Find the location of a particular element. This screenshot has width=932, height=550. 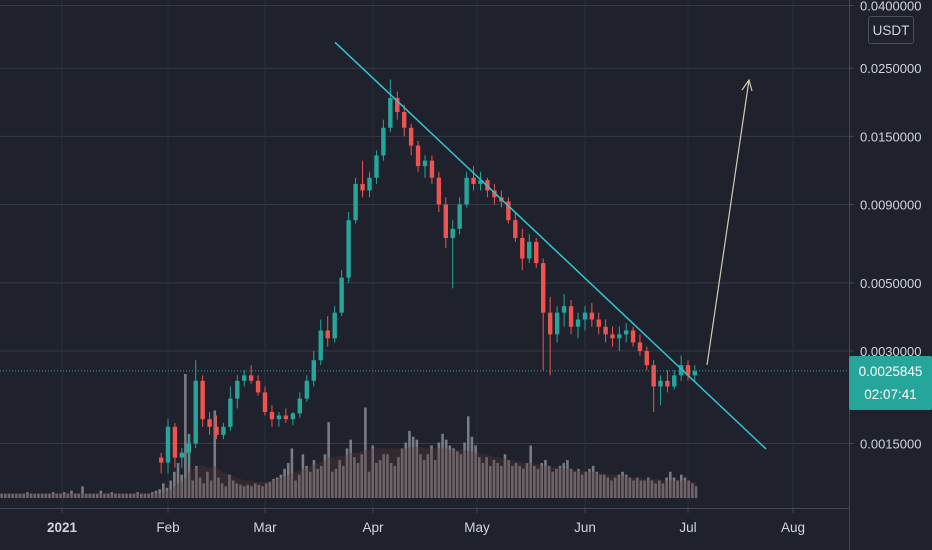

currency-badge: USDT is located at coordinates (891, 30).